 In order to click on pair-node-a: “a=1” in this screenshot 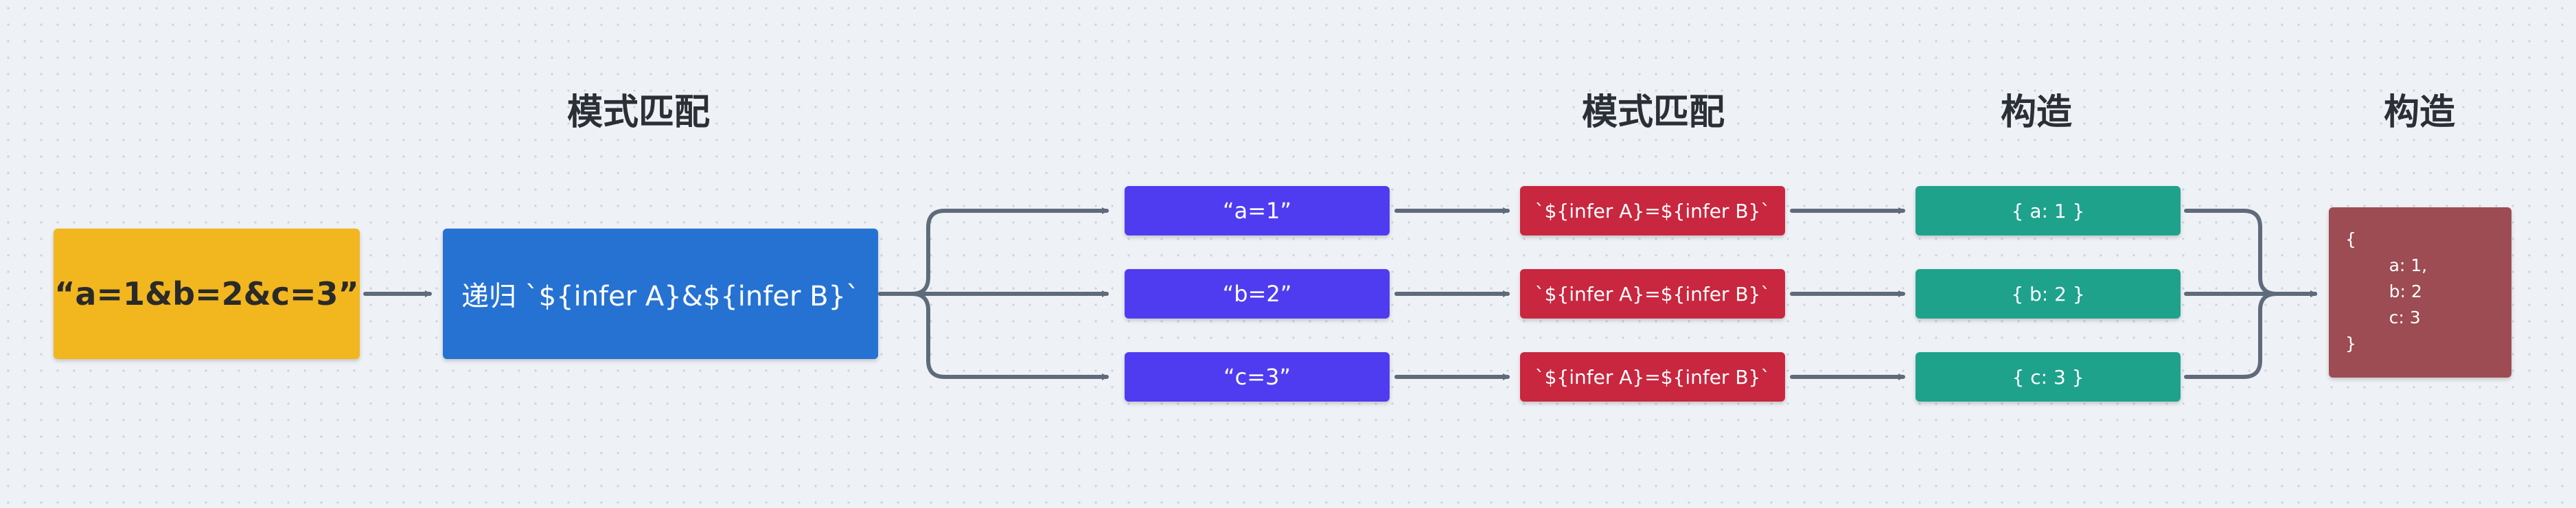, I will do `click(1257, 210)`.